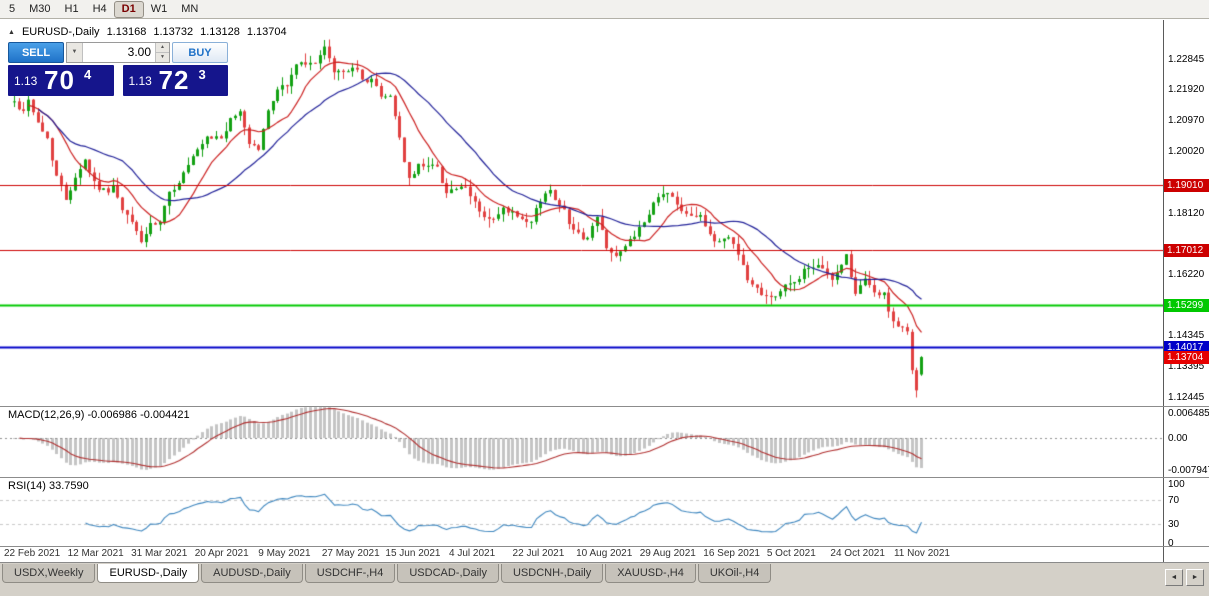 The width and height of the screenshot is (1209, 596). Describe the element at coordinates (221, 553) in the screenshot. I see `date-axis-label: 20 Apr 2021` at that location.